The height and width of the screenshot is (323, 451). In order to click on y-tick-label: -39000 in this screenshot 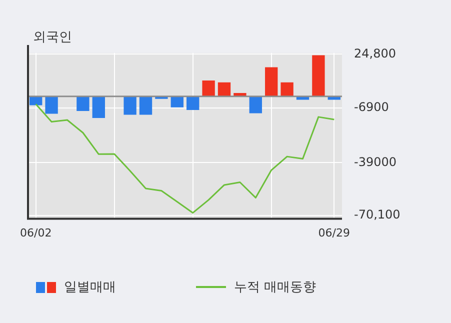, I will do `click(375, 161)`.